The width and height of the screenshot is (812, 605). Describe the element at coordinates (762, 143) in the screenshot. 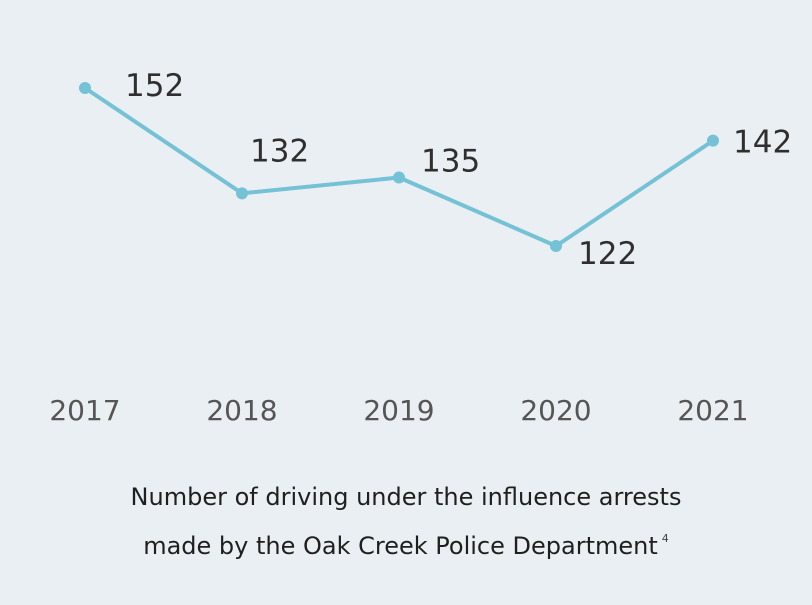

I see `data-label-2021: 142` at that location.